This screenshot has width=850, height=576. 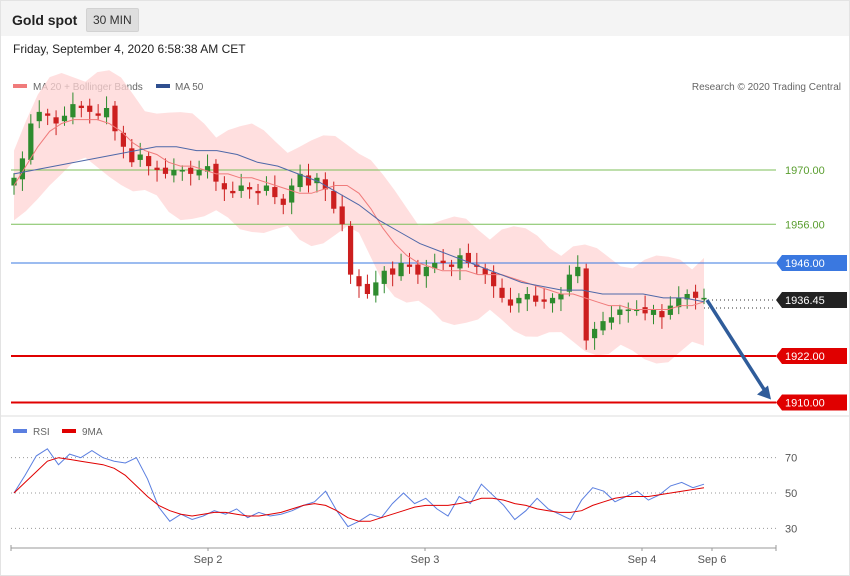 I want to click on rsi-tick-label-2: 30, so click(x=791, y=529).